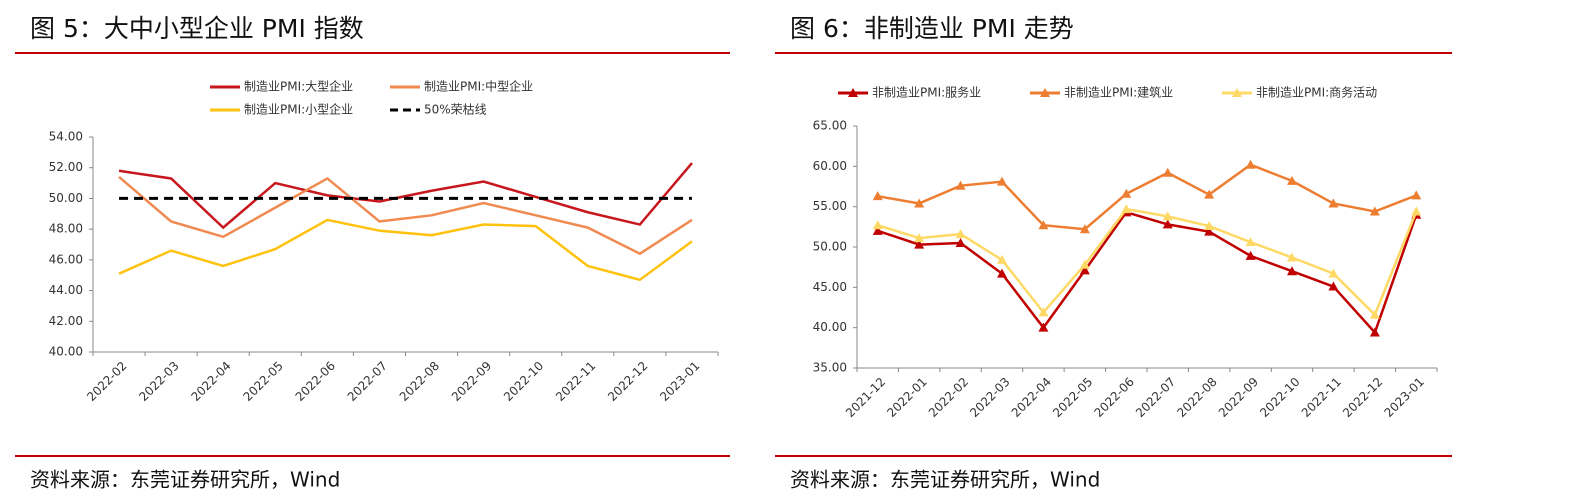 The image size is (1571, 496). Describe the element at coordinates (66, 167) in the screenshot. I see `y-tick-label: 52.00` at that location.